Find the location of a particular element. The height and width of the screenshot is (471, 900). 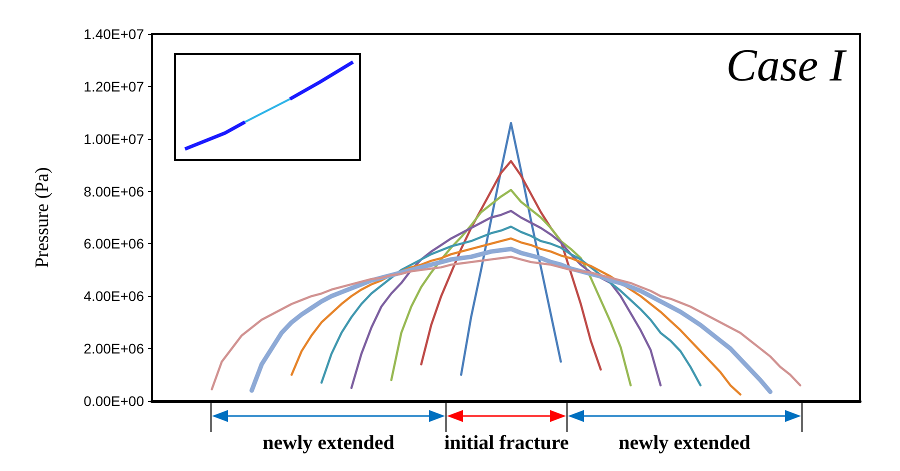

y-tick-label: 4.00E+06 is located at coordinates (114, 296).